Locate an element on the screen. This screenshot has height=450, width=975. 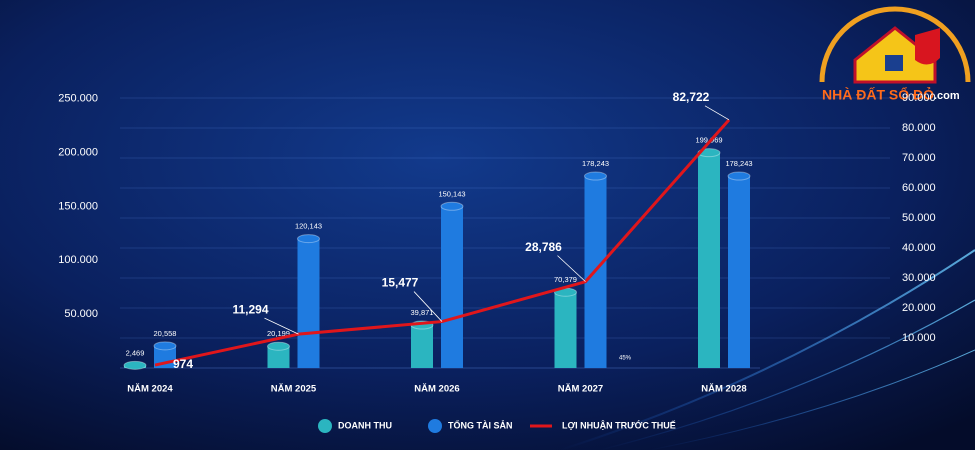
value-label: 20,558 is located at coordinates (165, 333).